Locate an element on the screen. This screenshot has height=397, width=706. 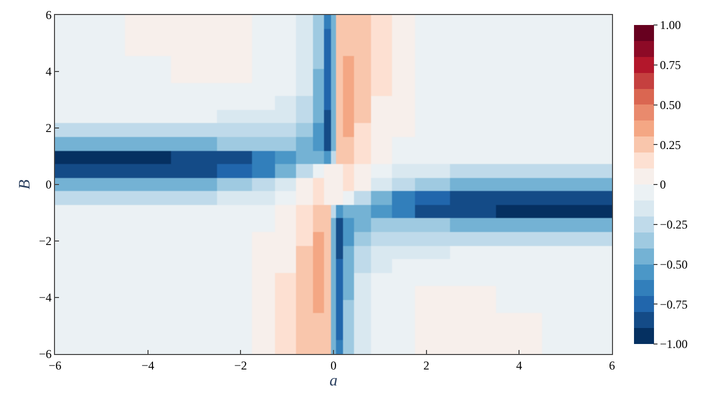
color-bar-label: 0.25 is located at coordinates (670, 145).